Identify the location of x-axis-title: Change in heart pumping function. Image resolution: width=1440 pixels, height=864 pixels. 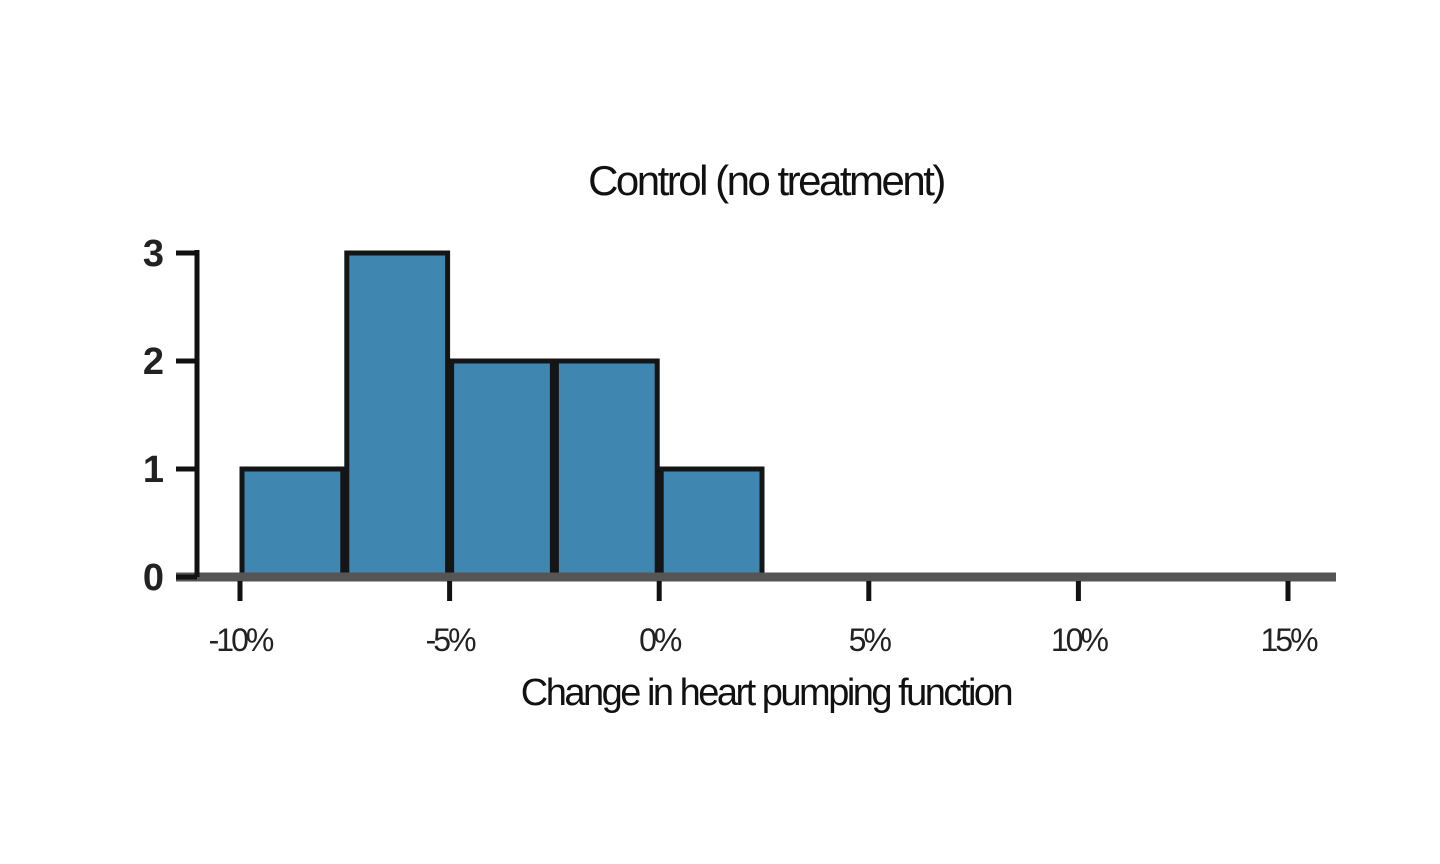
(766, 693).